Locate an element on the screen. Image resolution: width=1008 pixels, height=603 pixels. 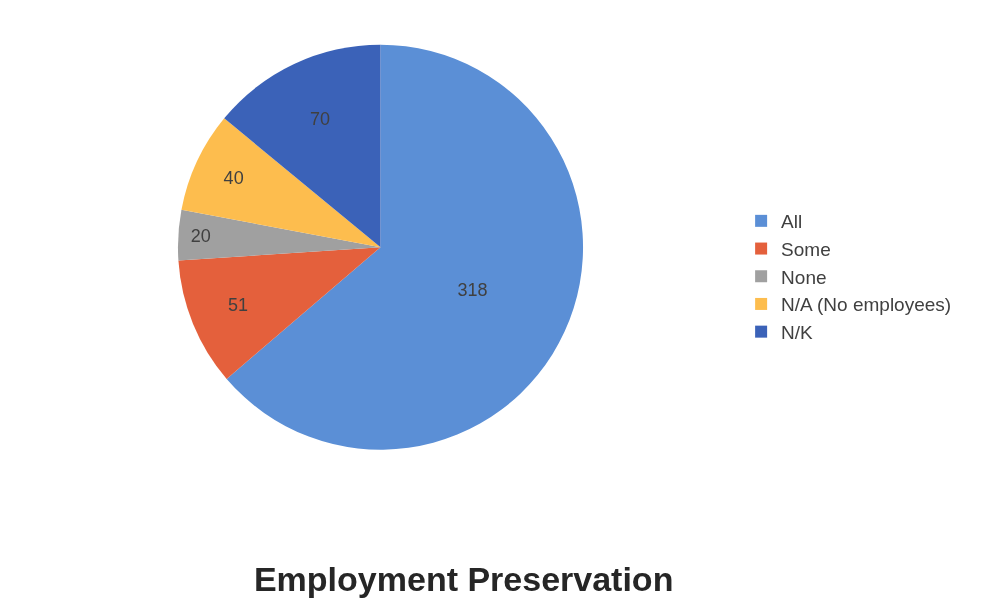
legend-label: N/K is located at coordinates (797, 333).